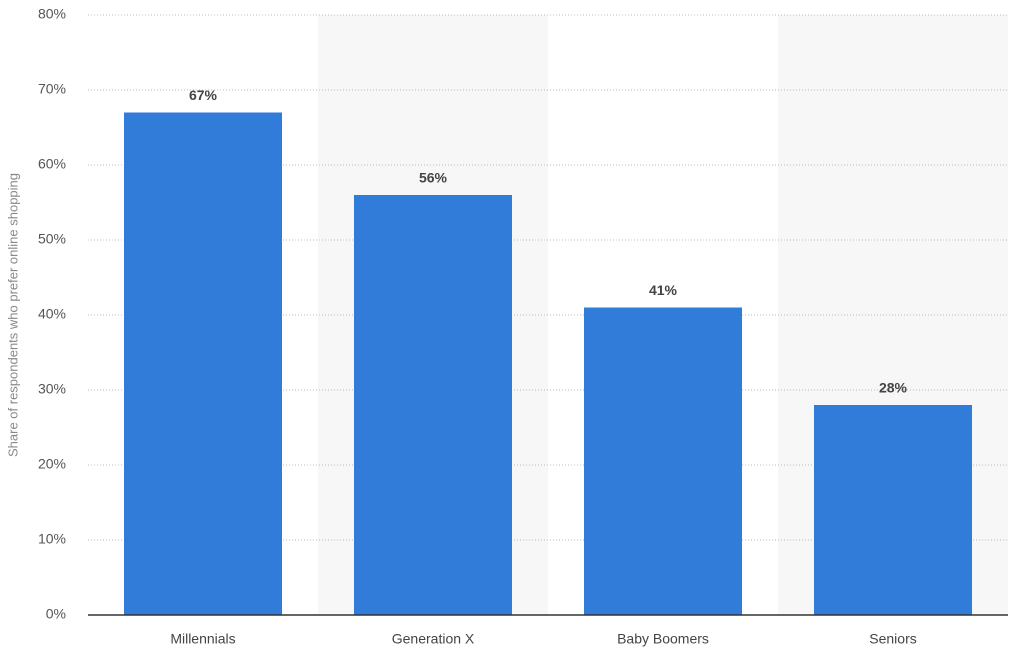 Image resolution: width=1024 pixels, height=667 pixels. Describe the element at coordinates (892, 639) in the screenshot. I see `x-tick-label: Seniors` at that location.